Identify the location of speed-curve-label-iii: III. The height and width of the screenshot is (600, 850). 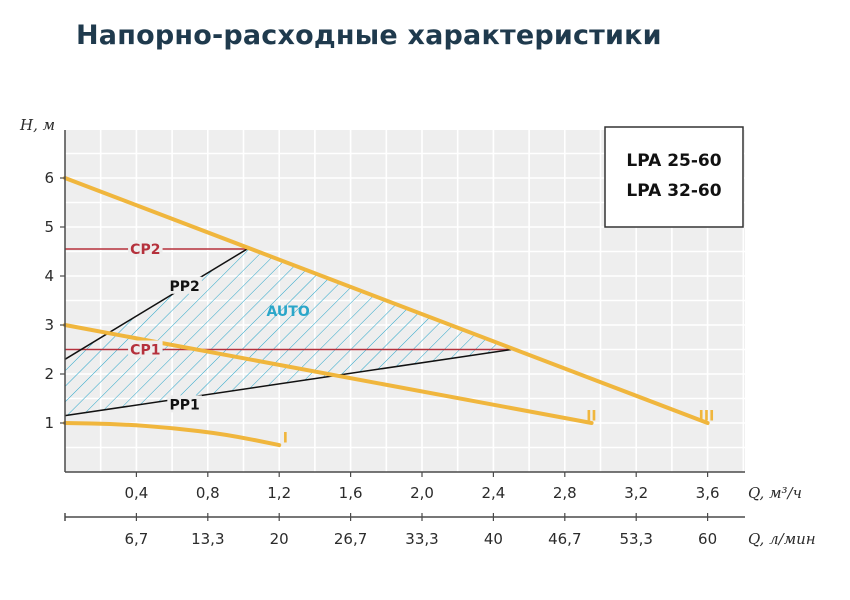
(707, 417).